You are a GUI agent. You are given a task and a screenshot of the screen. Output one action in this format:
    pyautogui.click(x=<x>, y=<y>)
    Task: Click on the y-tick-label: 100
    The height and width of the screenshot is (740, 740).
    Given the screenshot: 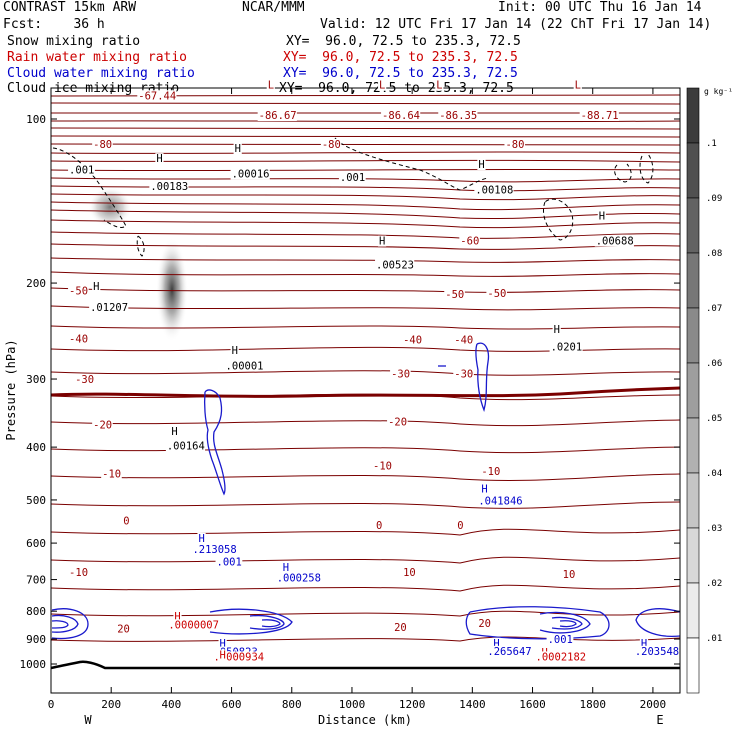 What is the action you would take?
    pyautogui.click(x=36, y=119)
    